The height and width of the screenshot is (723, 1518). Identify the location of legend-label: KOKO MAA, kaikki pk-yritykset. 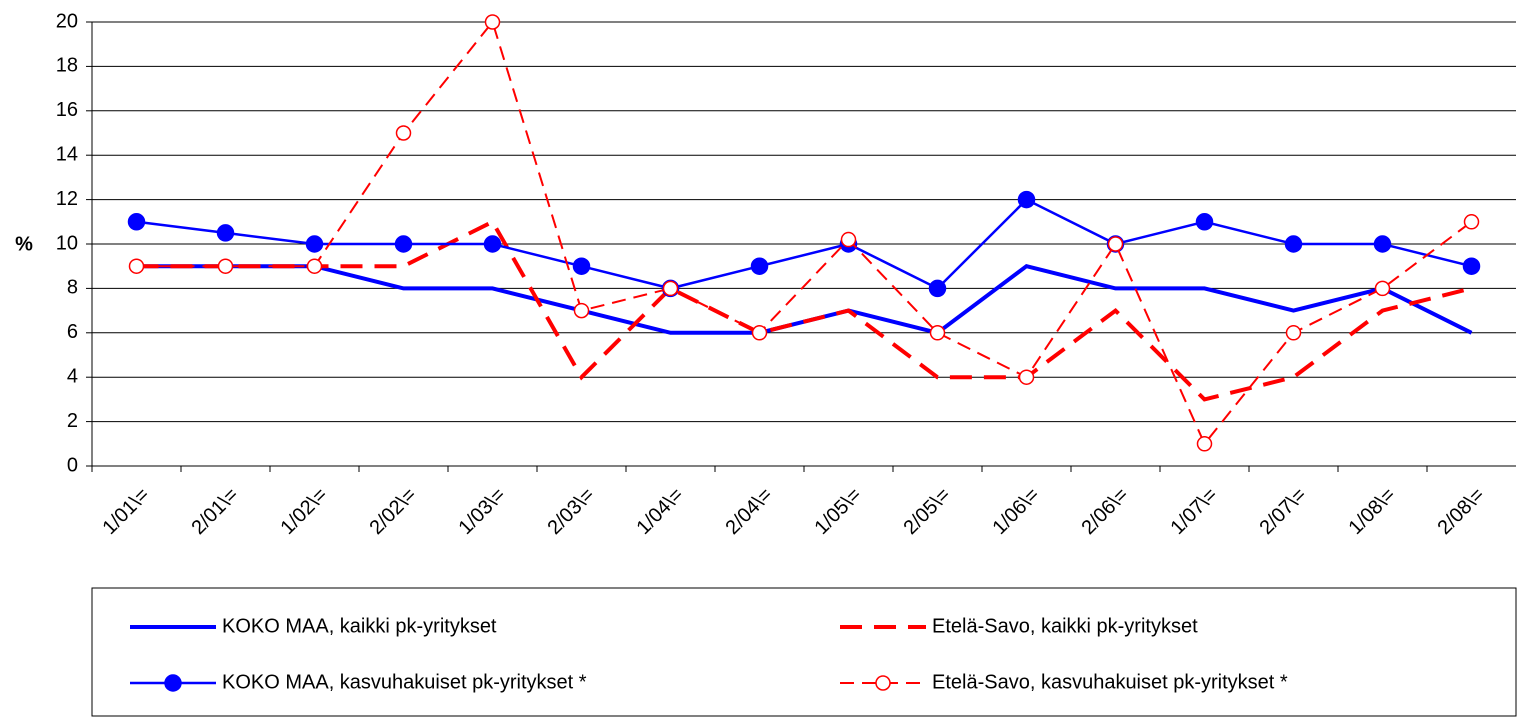
(359, 626).